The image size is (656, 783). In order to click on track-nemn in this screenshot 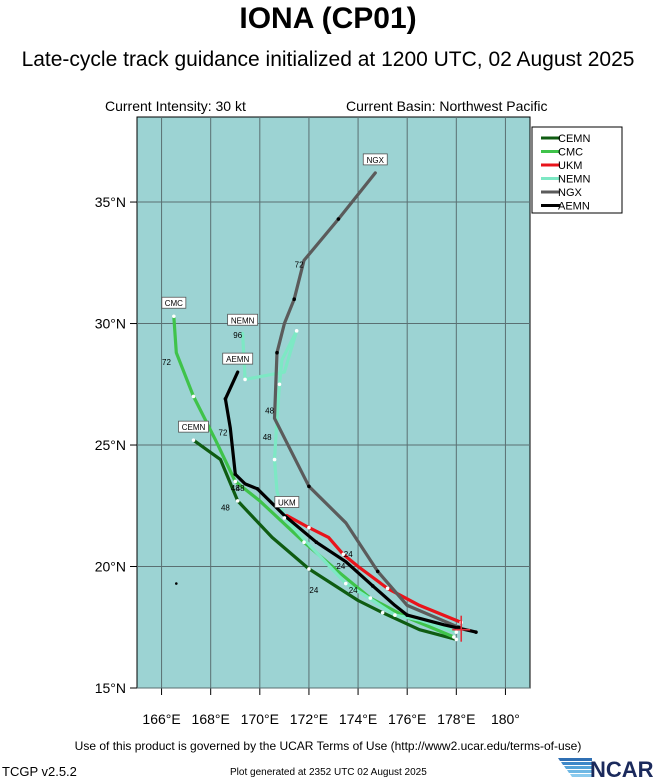, I will do `click(349, 481)`.